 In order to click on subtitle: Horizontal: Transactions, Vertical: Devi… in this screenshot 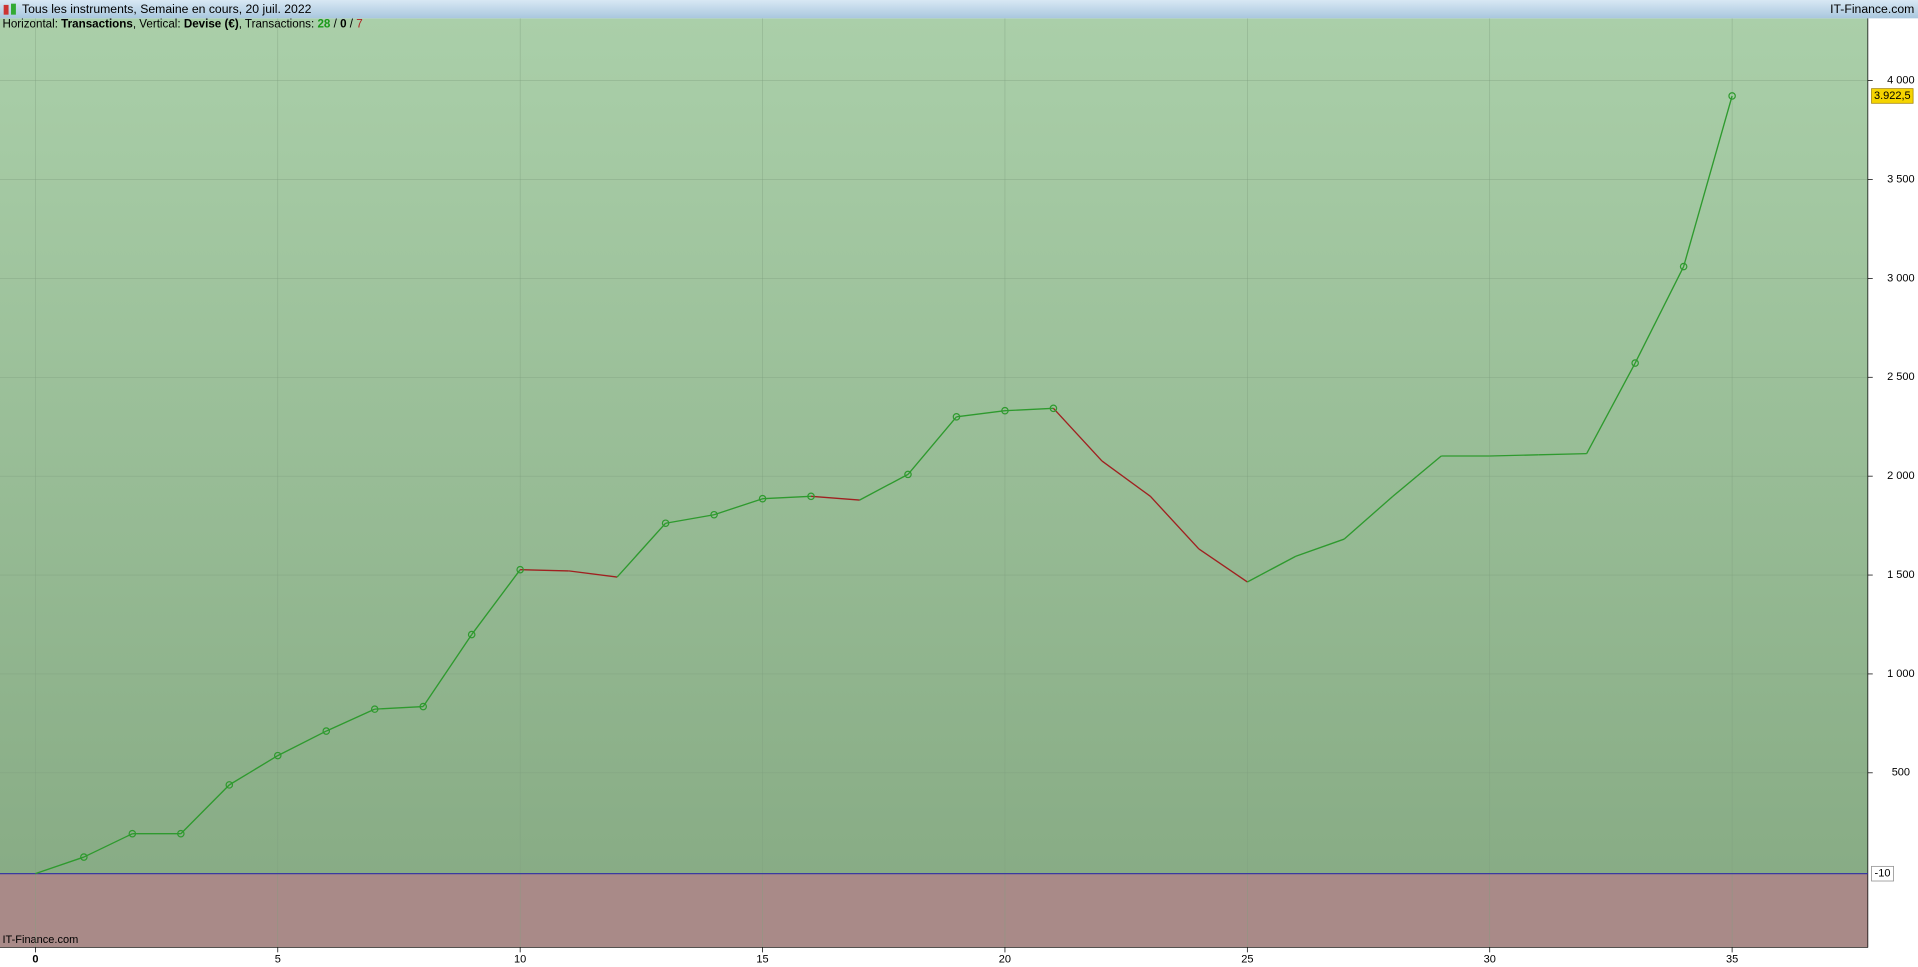, I will do `click(182, 24)`.